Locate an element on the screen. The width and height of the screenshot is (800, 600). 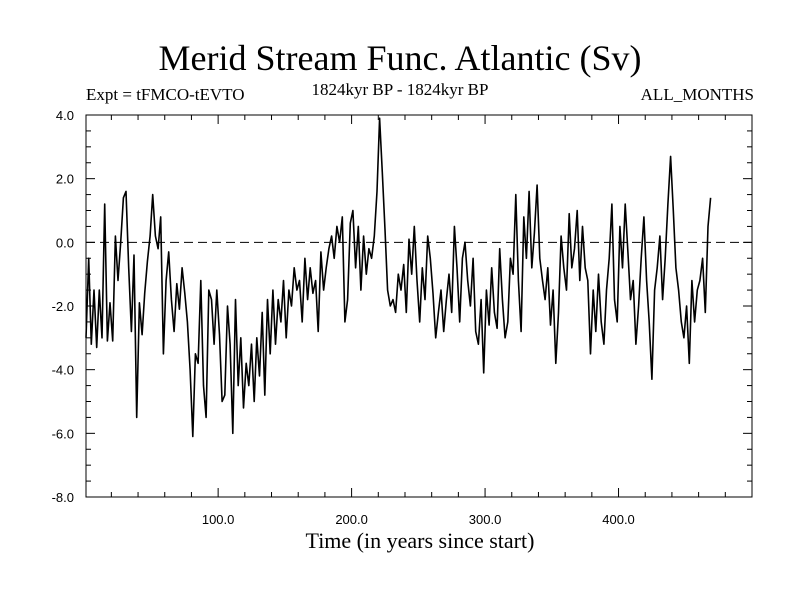
x-tick-label: 100.0 is located at coordinates (218, 519).